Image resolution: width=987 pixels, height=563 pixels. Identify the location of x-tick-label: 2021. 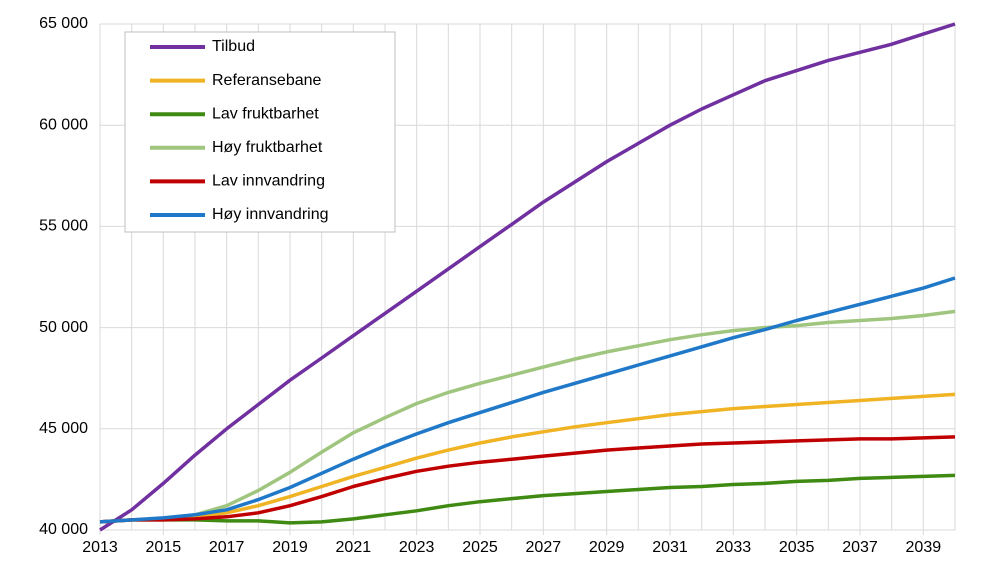
(354, 547).